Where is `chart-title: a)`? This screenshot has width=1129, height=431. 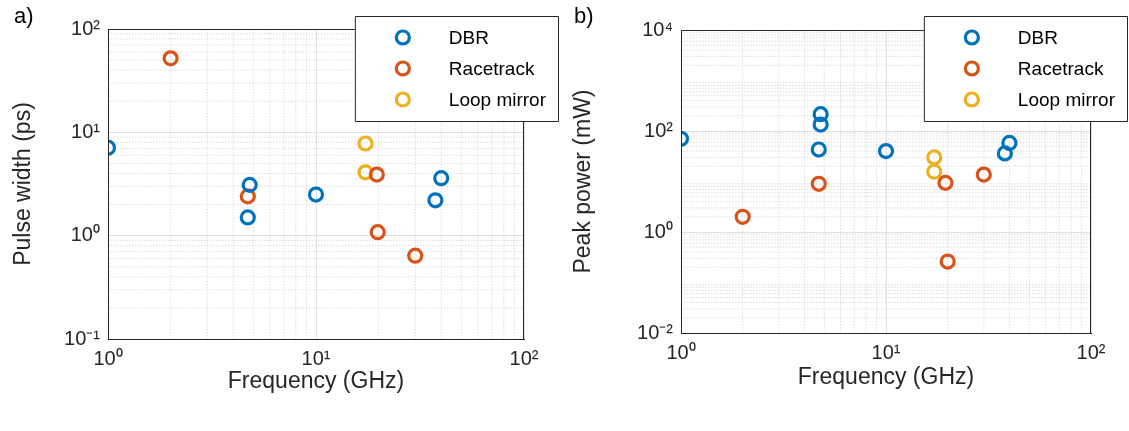 chart-title: a) is located at coordinates (24, 16).